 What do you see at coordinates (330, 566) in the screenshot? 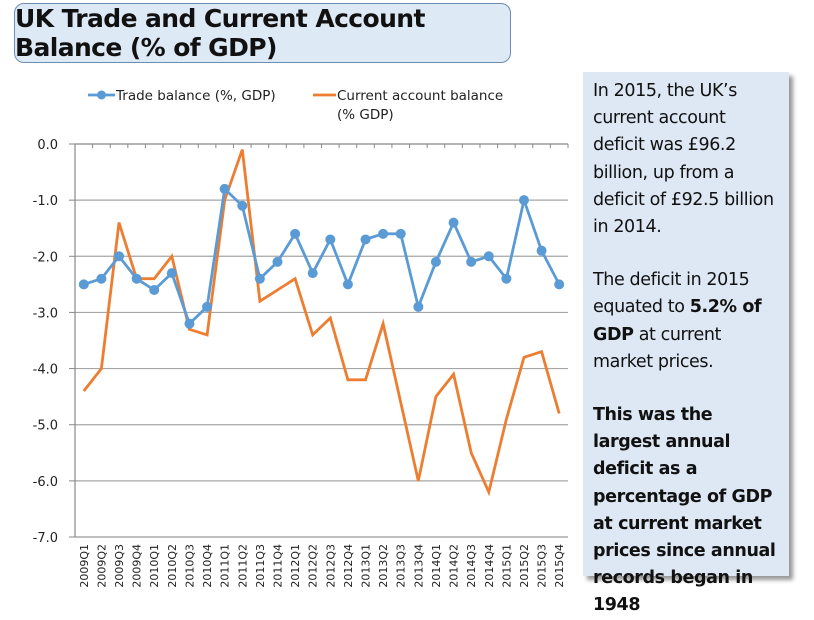
I see `x-tick-label: 2012Q3` at bounding box center [330, 566].